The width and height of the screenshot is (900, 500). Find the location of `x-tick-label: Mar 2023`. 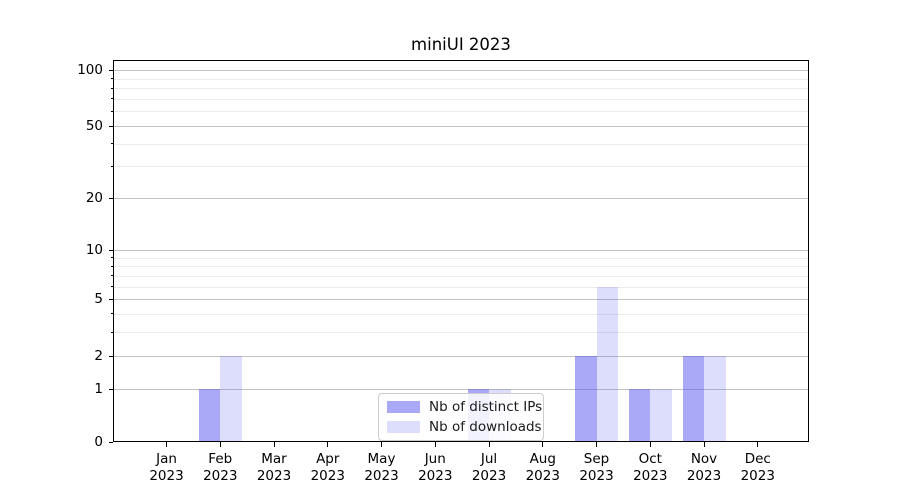

x-tick-label: Mar 2023 is located at coordinates (274, 467).